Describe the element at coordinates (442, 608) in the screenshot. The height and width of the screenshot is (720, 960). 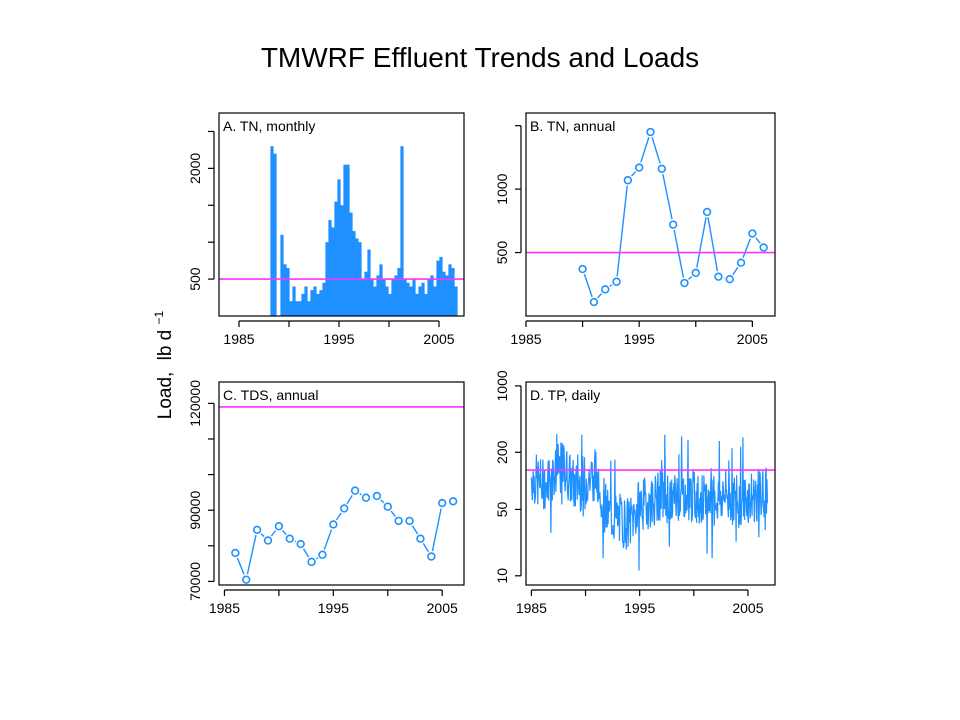
I see `x-tick-label-c: 2005` at that location.